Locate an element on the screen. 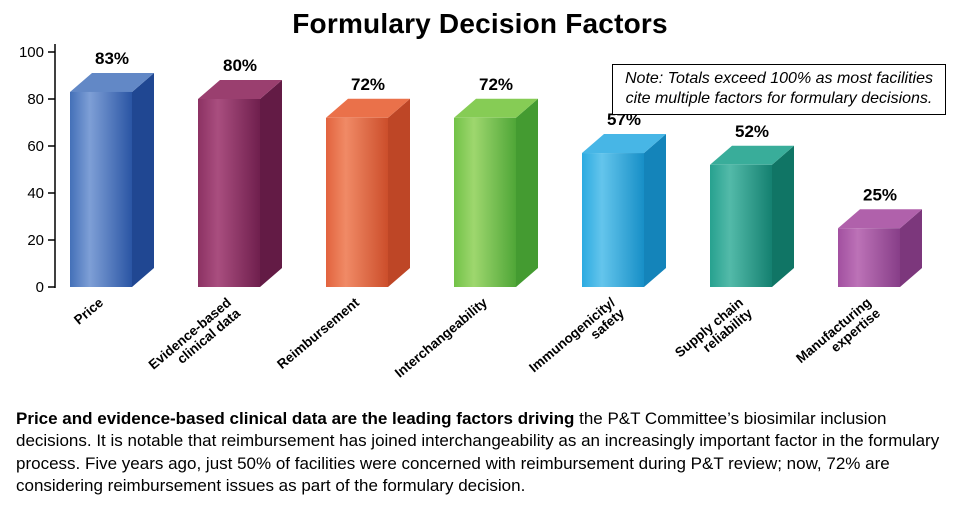 Image resolution: width=960 pixels, height=516 pixels. chart-title: Formulary Decision Factors is located at coordinates (480, 23).